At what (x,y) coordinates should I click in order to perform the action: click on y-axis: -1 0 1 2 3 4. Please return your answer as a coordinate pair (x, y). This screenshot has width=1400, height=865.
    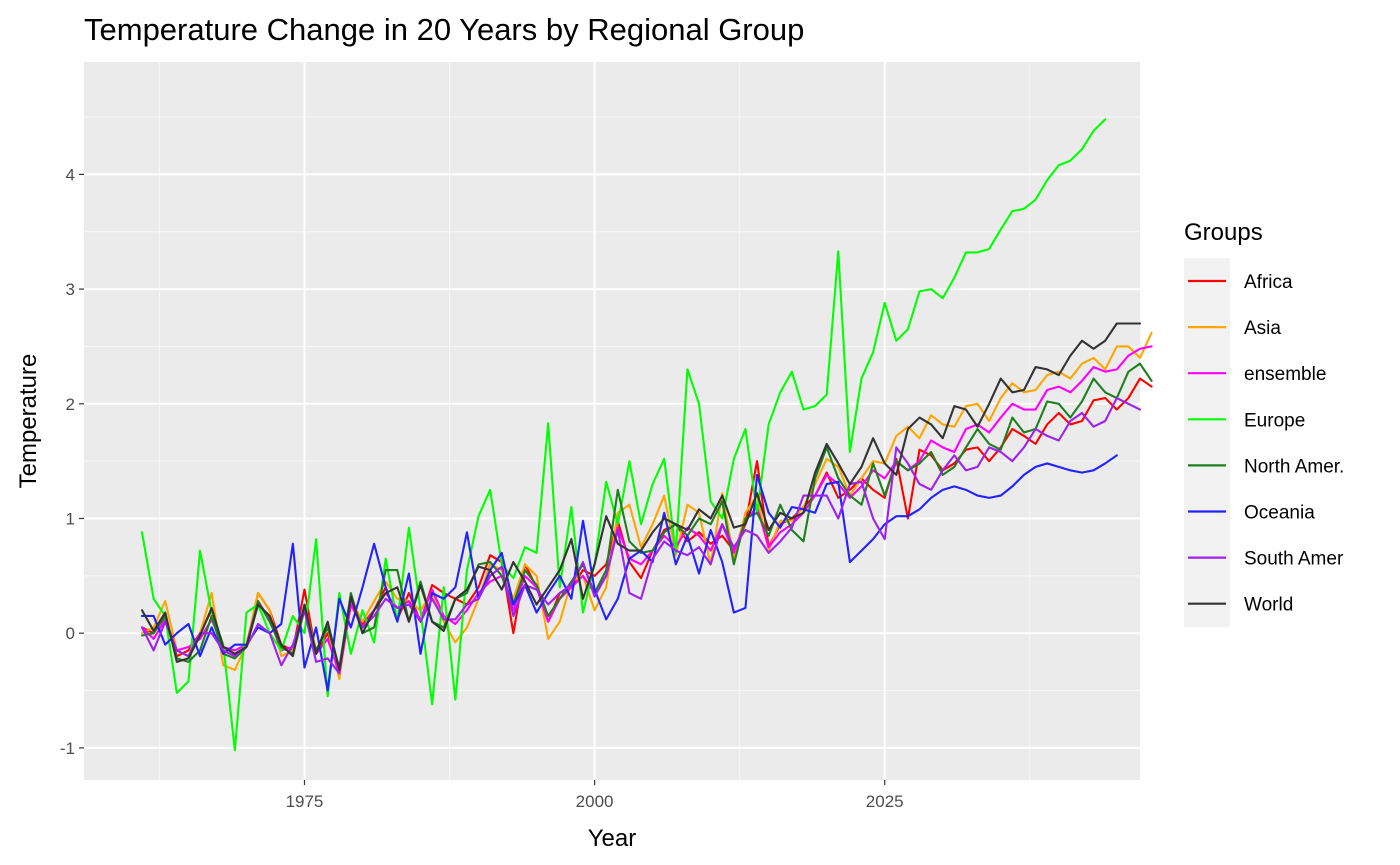
    Looking at the image, I should click on (72, 461).